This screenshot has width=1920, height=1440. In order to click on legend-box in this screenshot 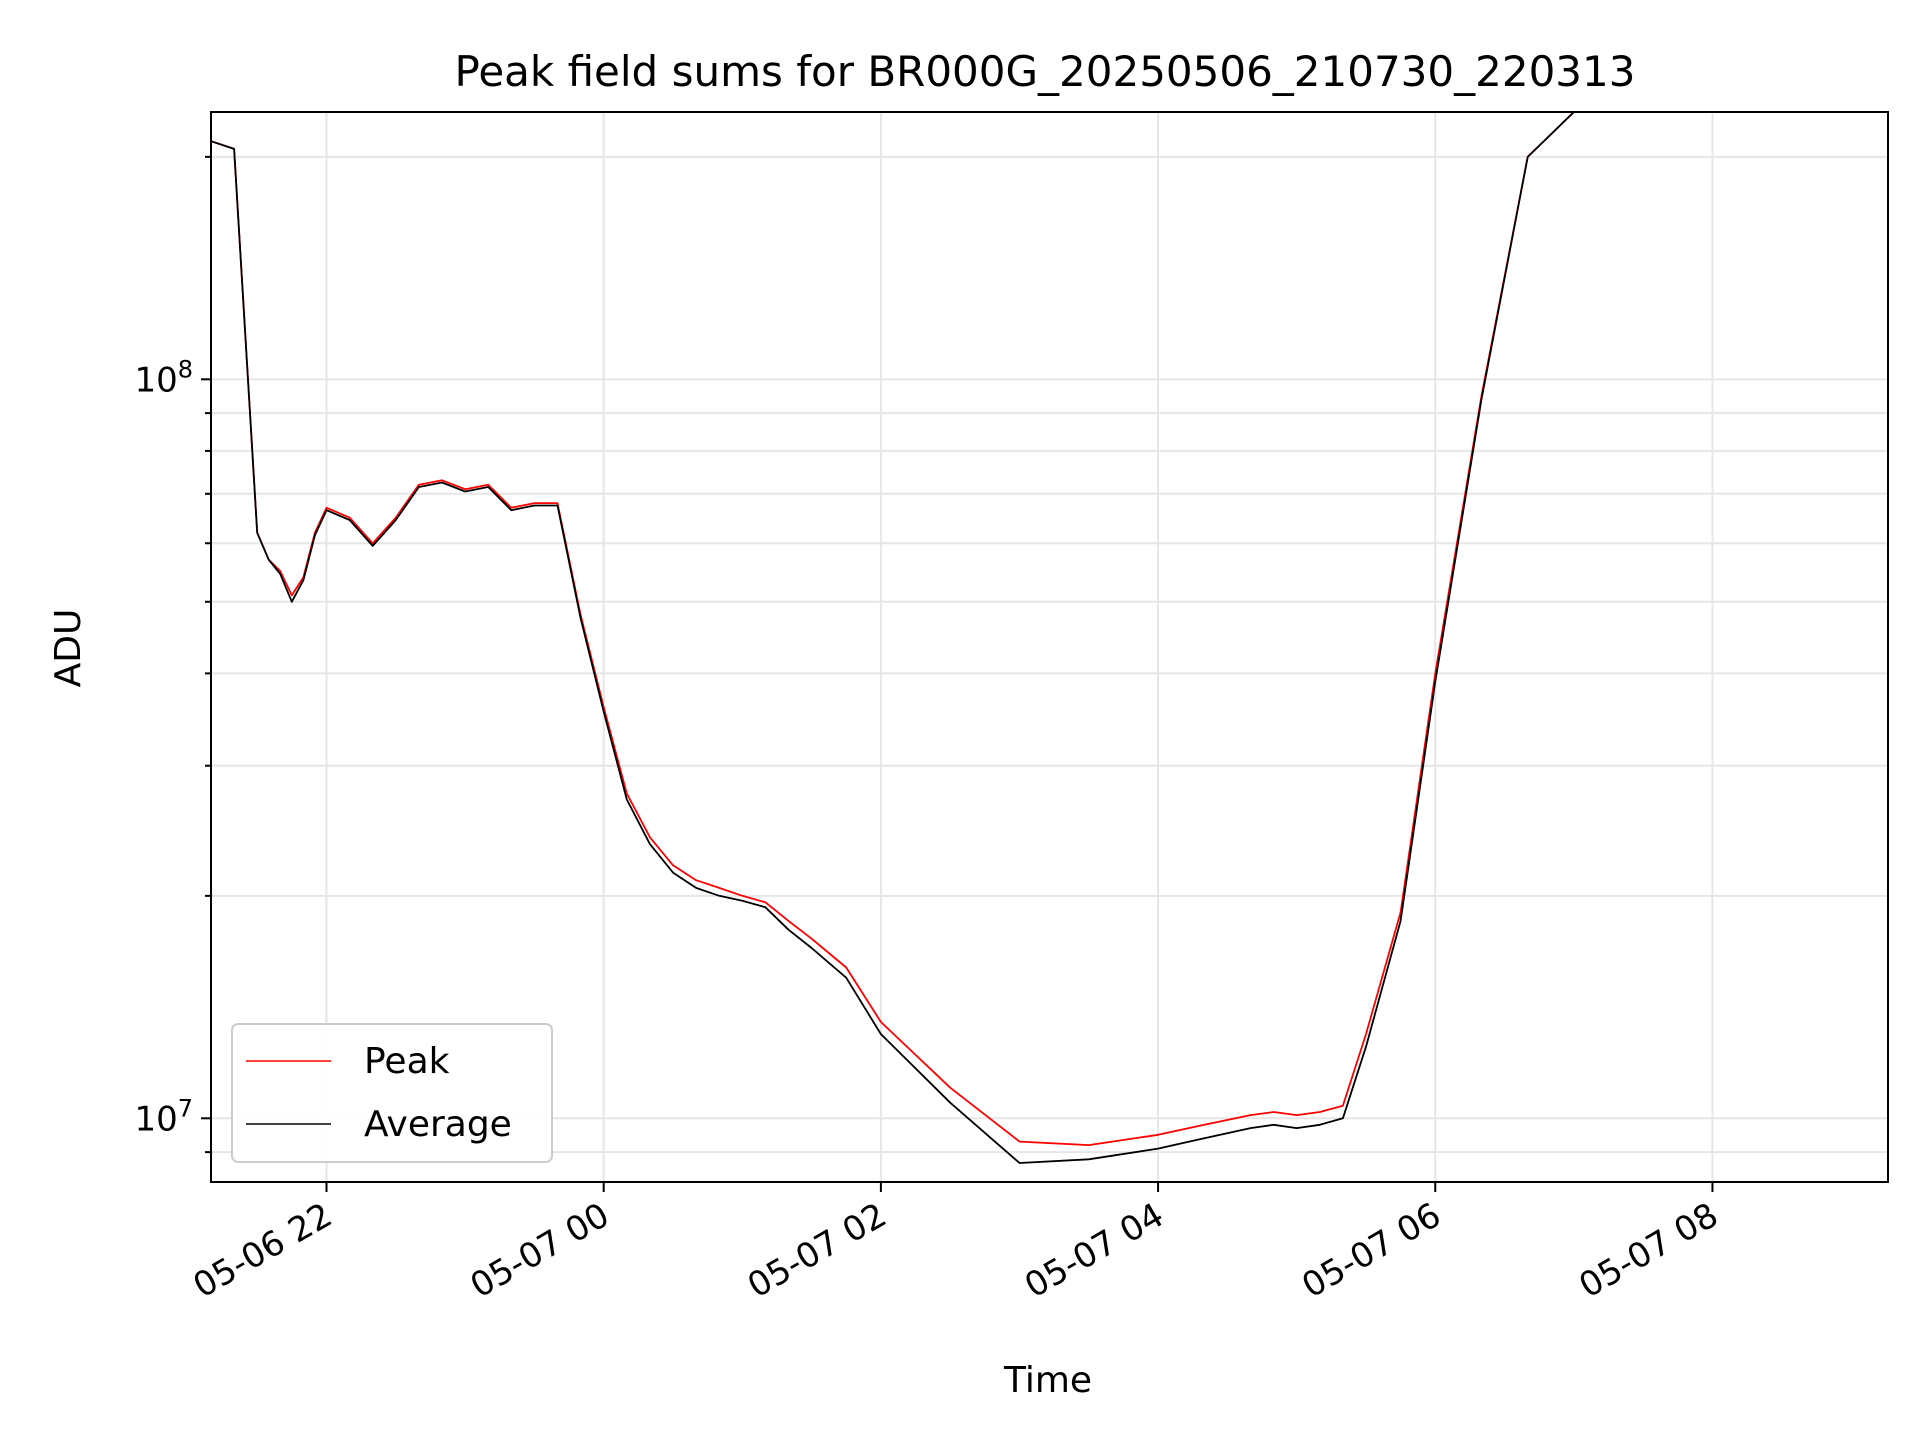, I will do `click(392, 1093)`.